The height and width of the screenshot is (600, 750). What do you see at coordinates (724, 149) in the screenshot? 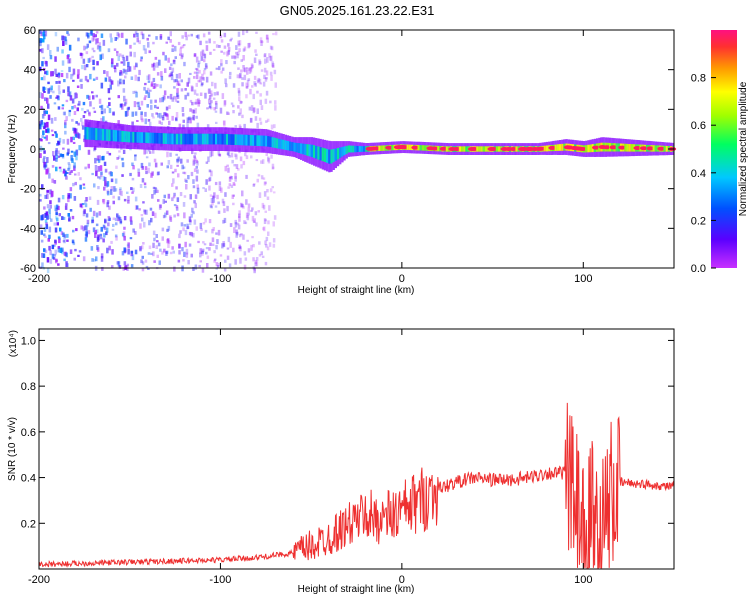
I see `colorbar-gradient` at bounding box center [724, 149].